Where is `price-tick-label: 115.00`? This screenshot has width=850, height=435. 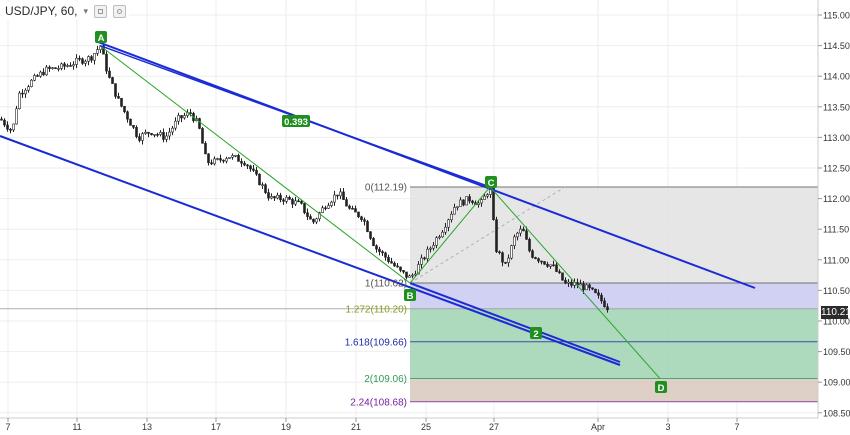 price-tick-label: 115.00 is located at coordinates (836, 16).